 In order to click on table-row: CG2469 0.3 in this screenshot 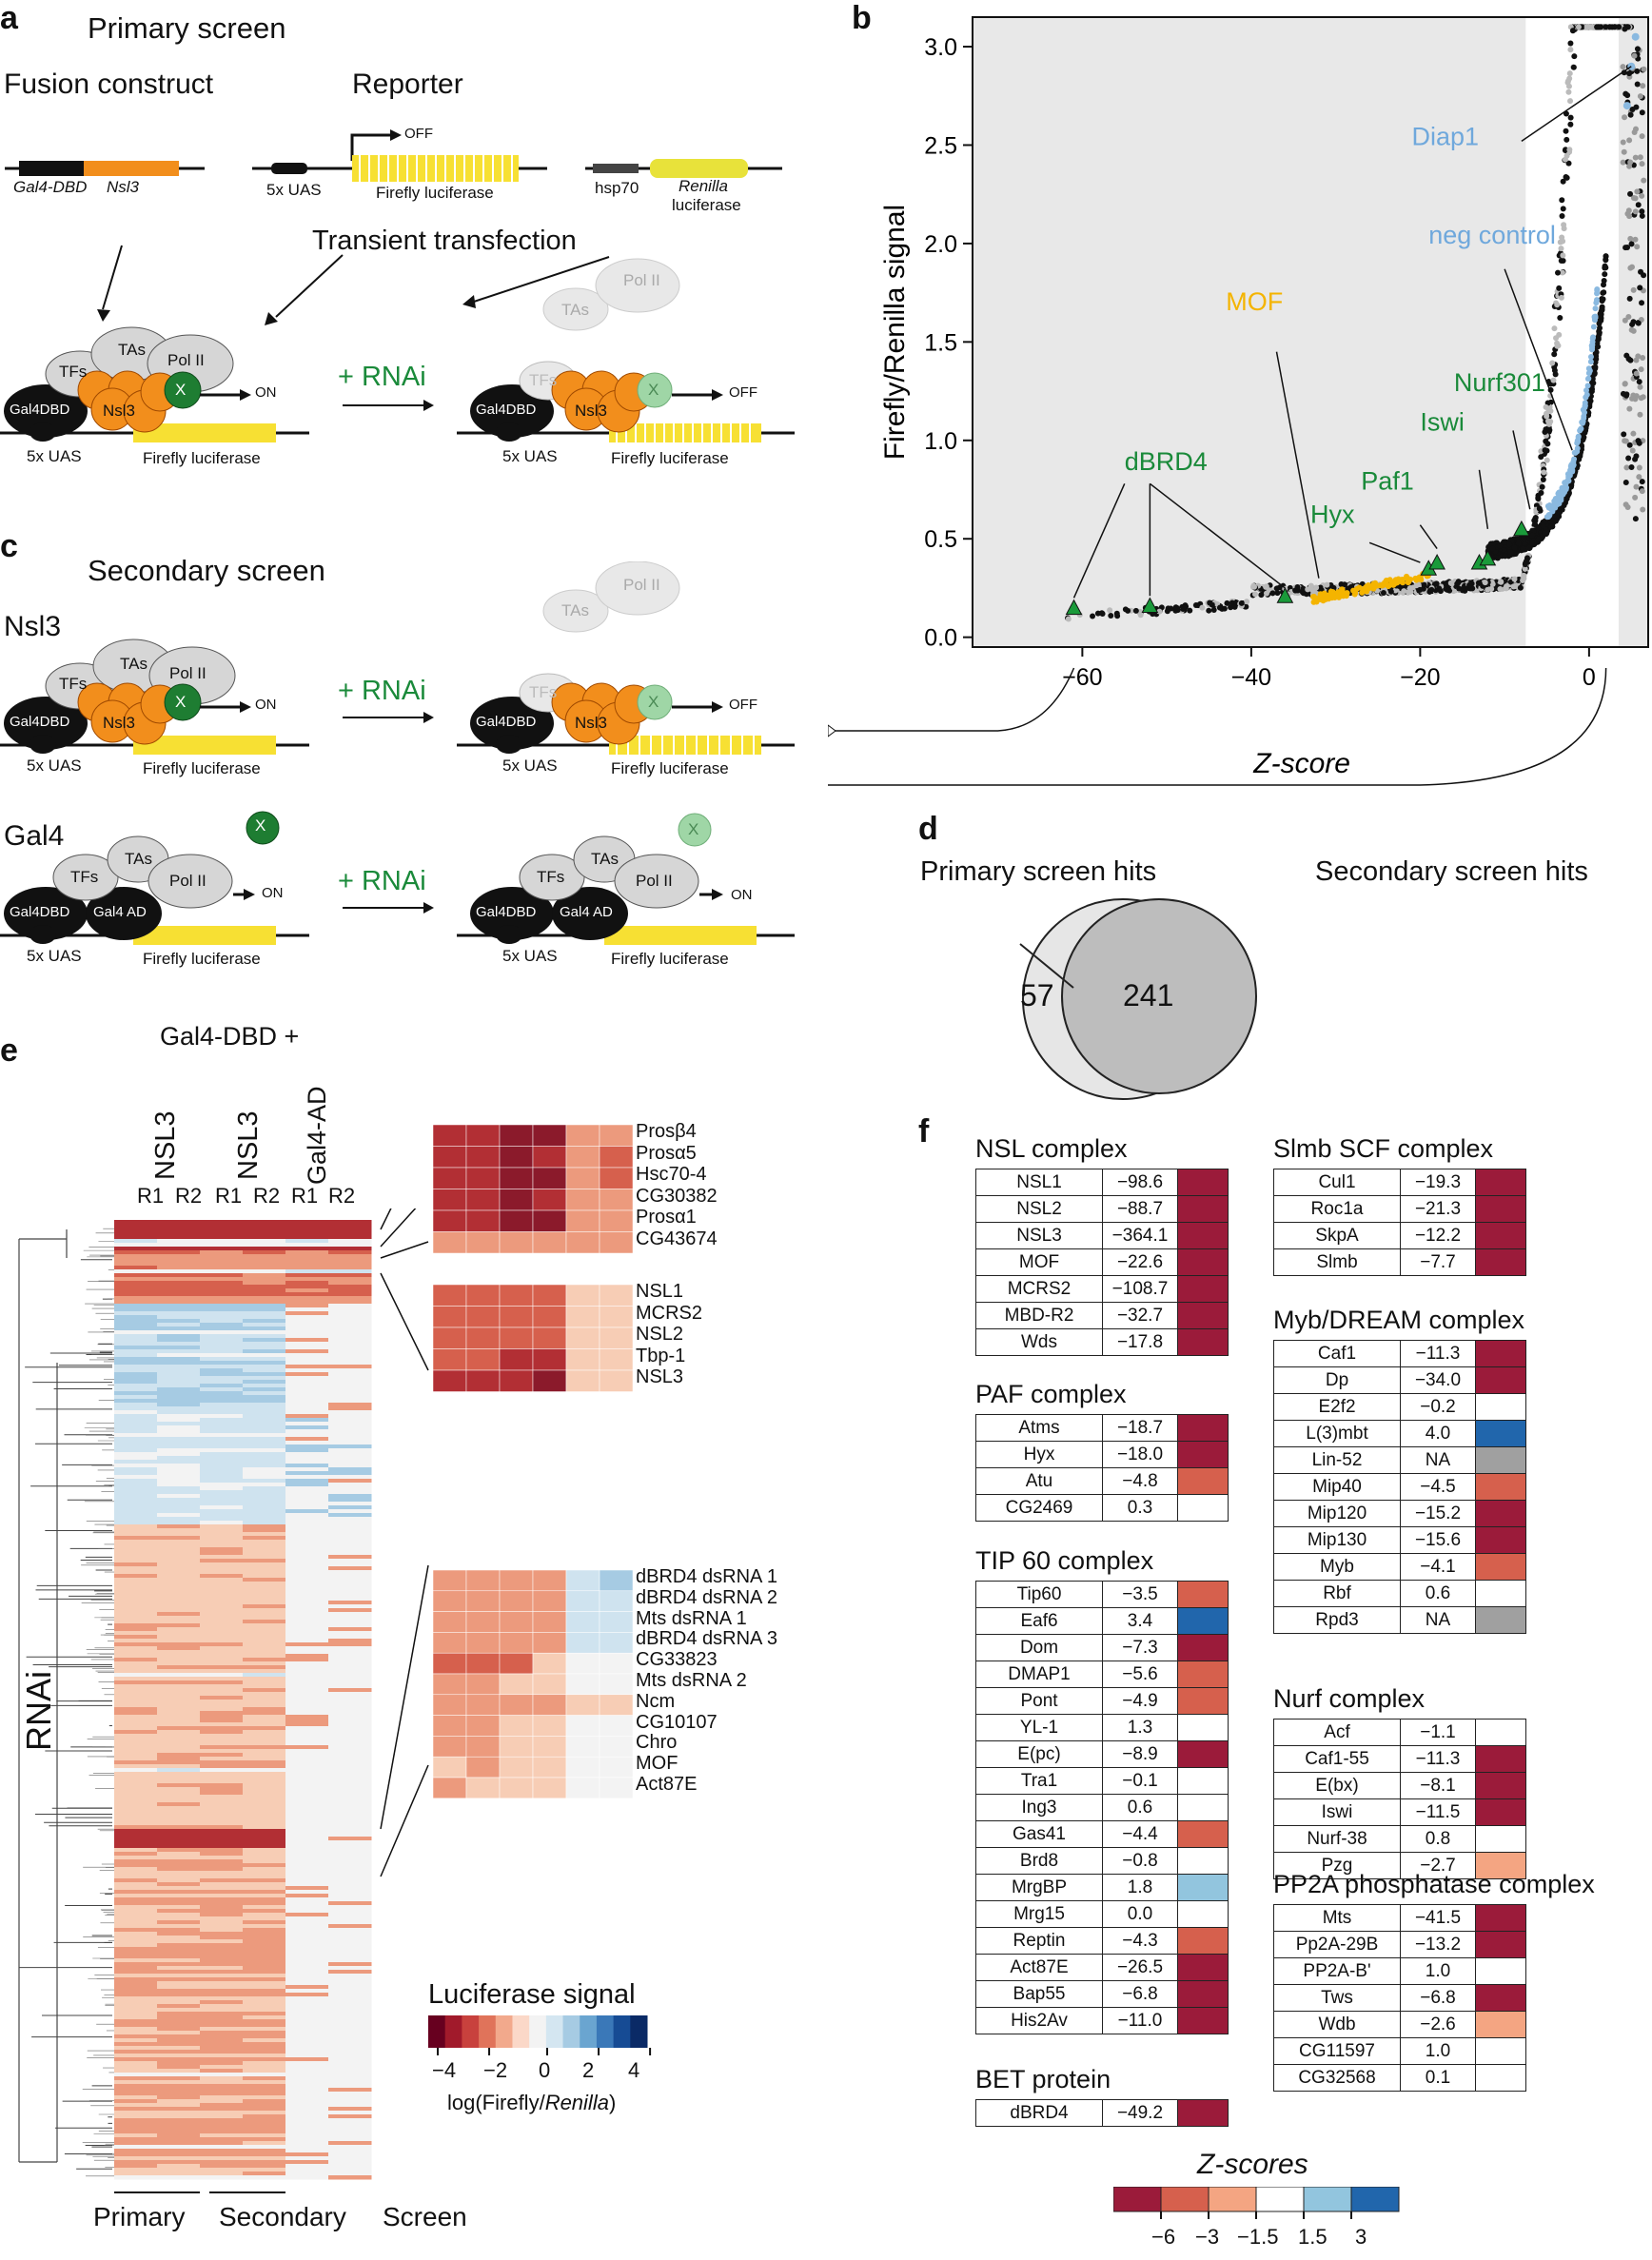, I will do `click(1102, 1508)`.